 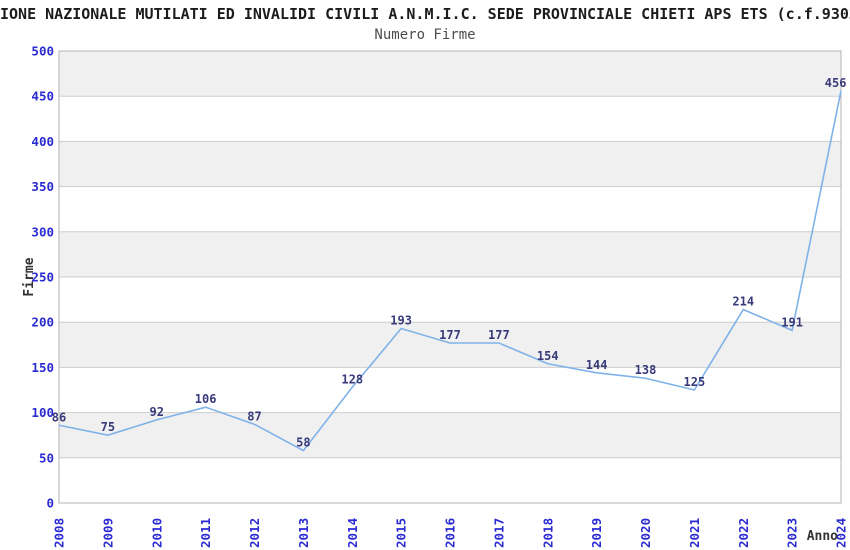 I want to click on y-tick-label: 150, so click(x=42, y=367).